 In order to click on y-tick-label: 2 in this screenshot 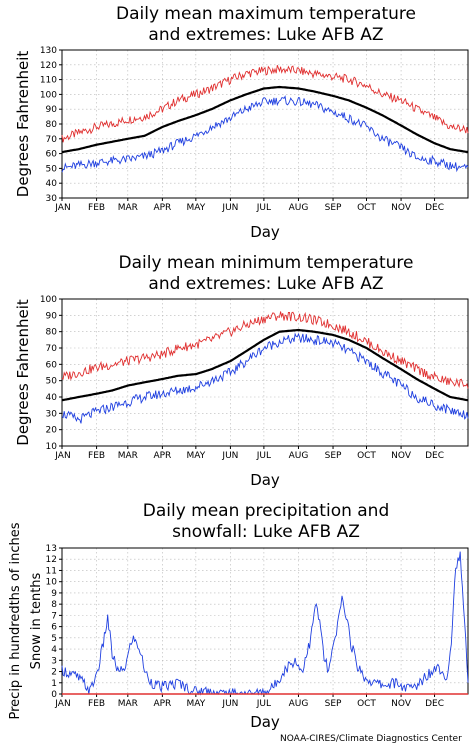, I will do `click(54, 673)`.